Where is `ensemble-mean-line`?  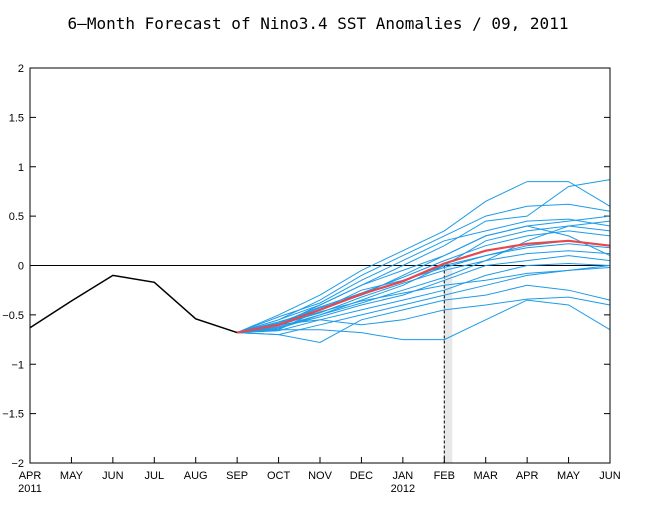
ensemble-mean-line is located at coordinates (423, 286).